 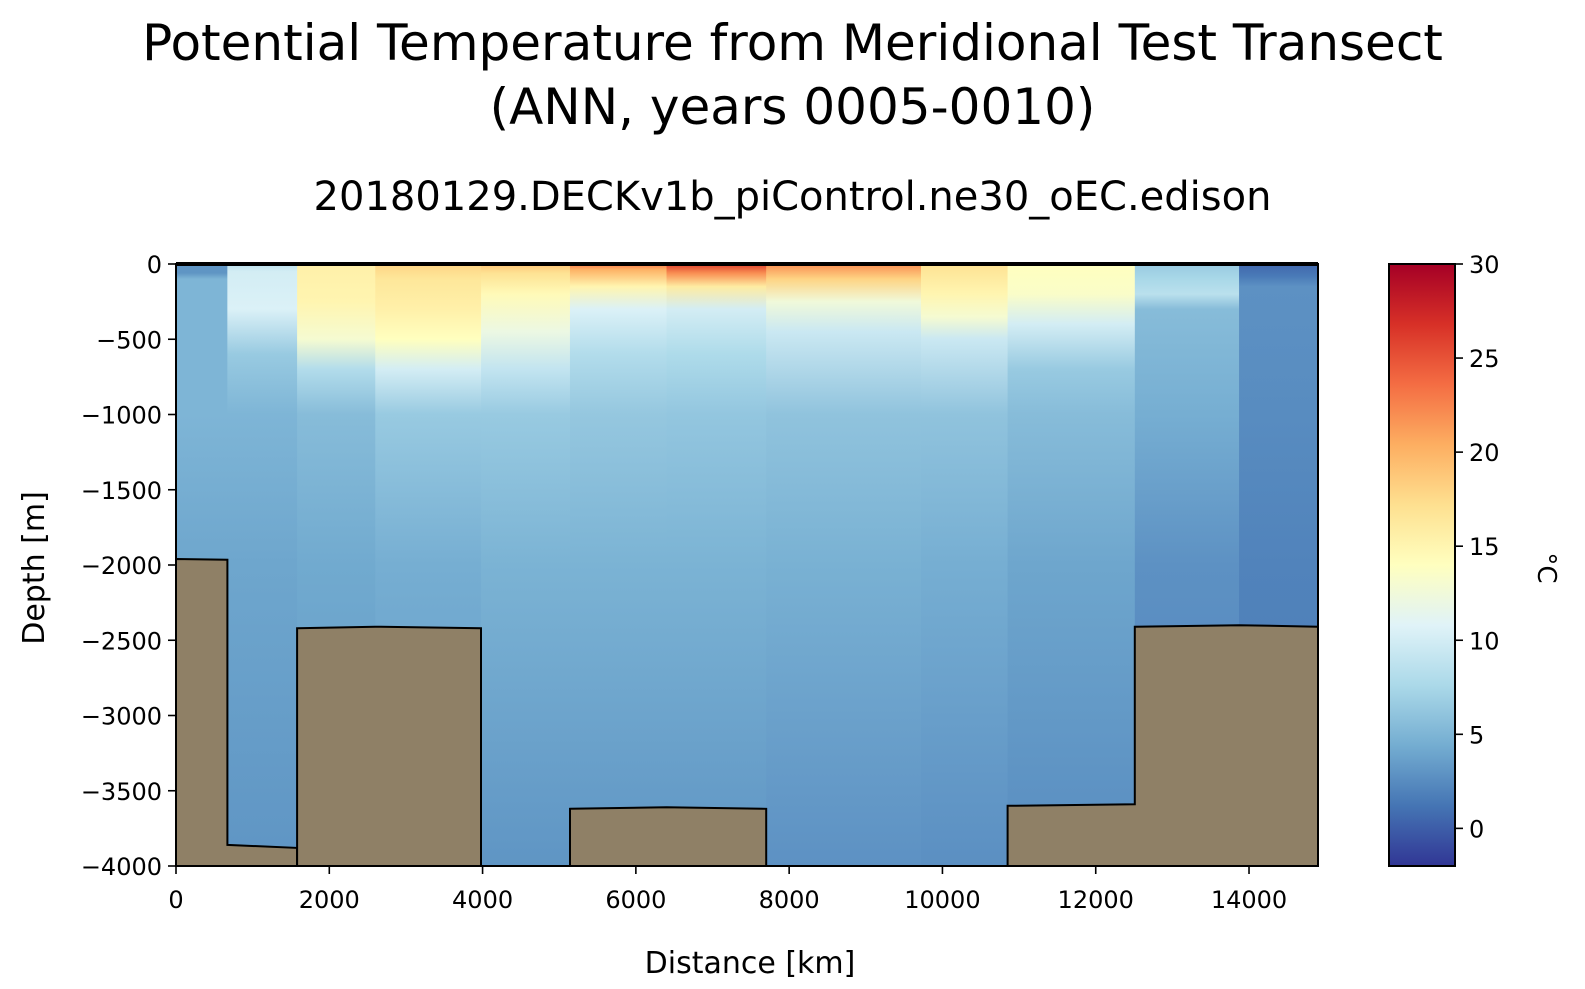 I want to click on y-tick-label: −3000, so click(x=121, y=717).